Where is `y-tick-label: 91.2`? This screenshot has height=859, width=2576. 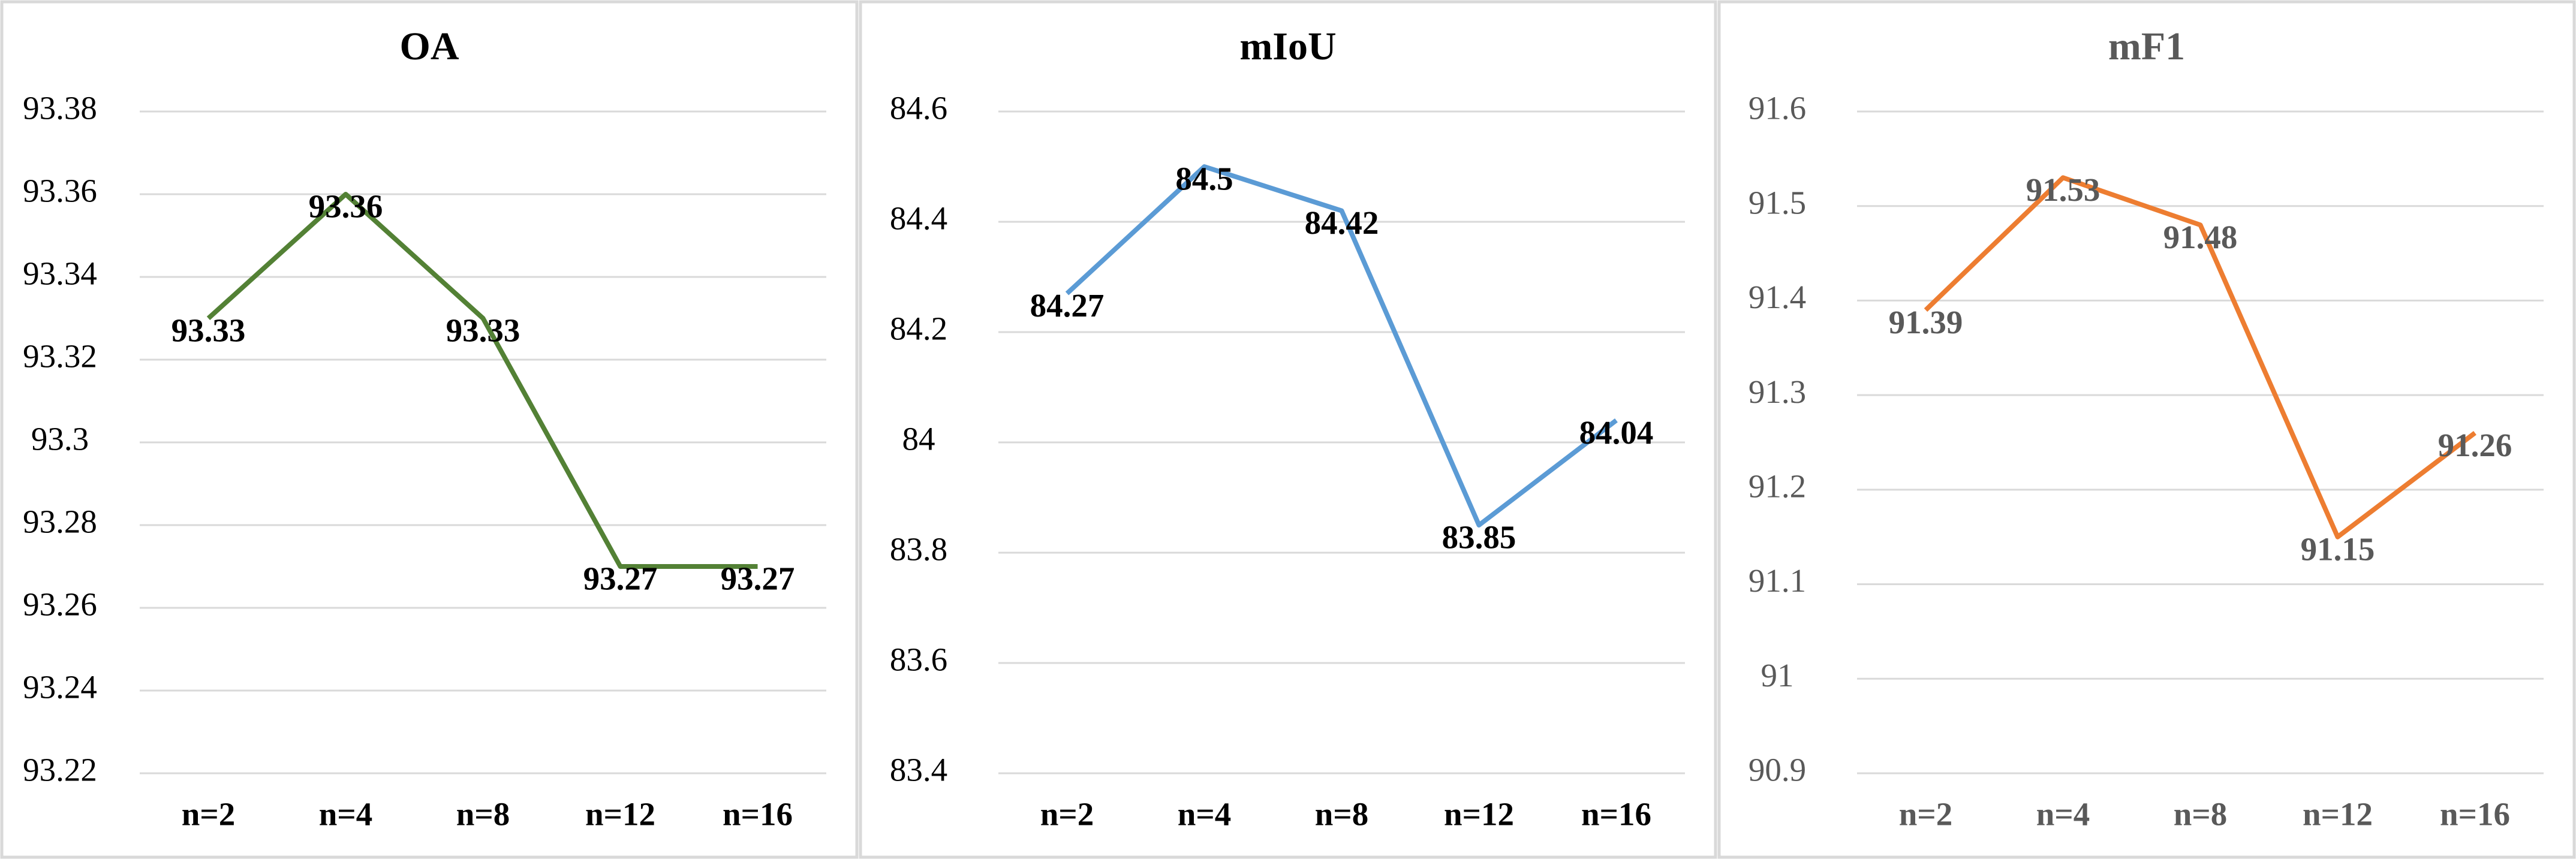 y-tick-label: 91.2 is located at coordinates (1777, 486).